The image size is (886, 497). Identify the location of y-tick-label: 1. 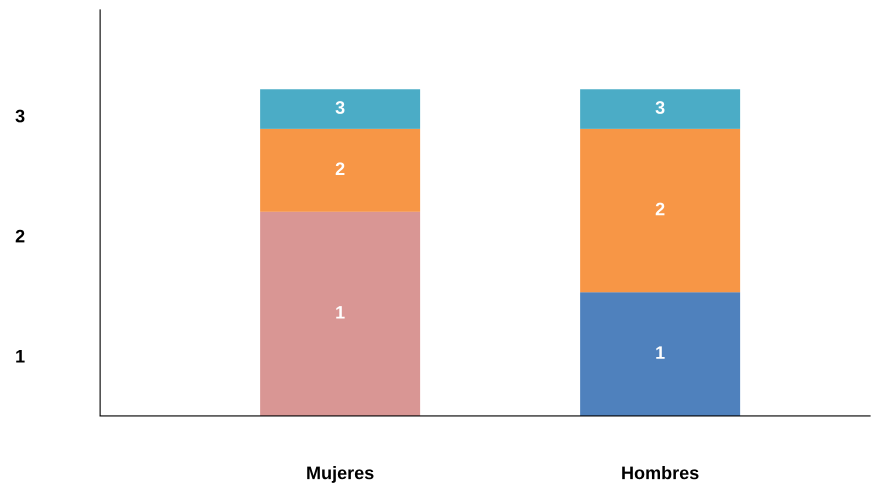
(20, 356).